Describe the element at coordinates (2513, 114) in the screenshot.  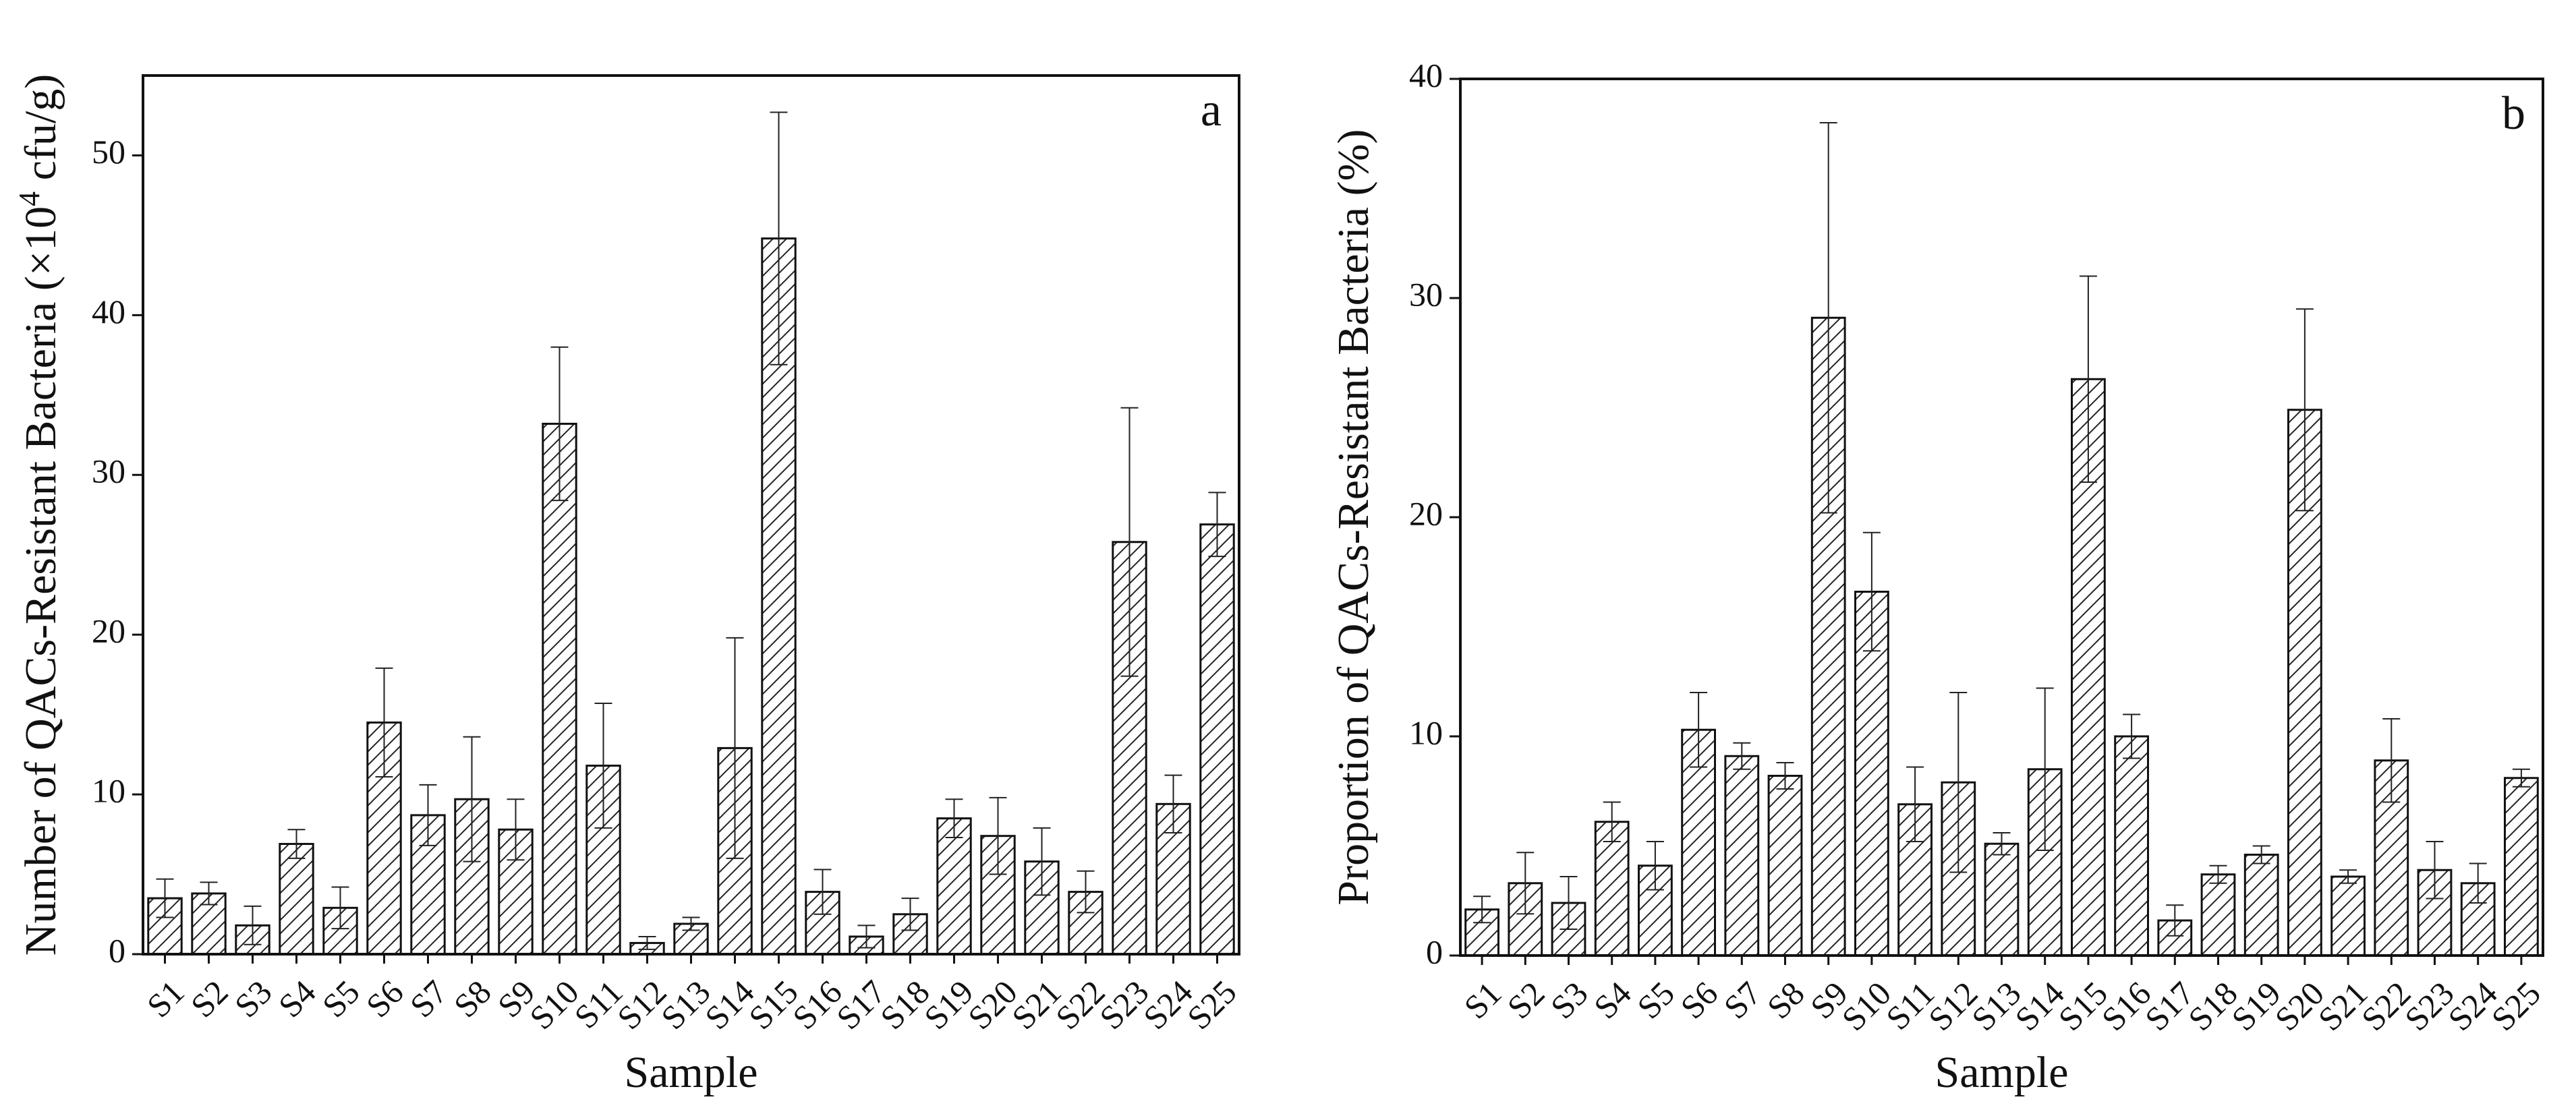
I see `panel-label: b` at that location.